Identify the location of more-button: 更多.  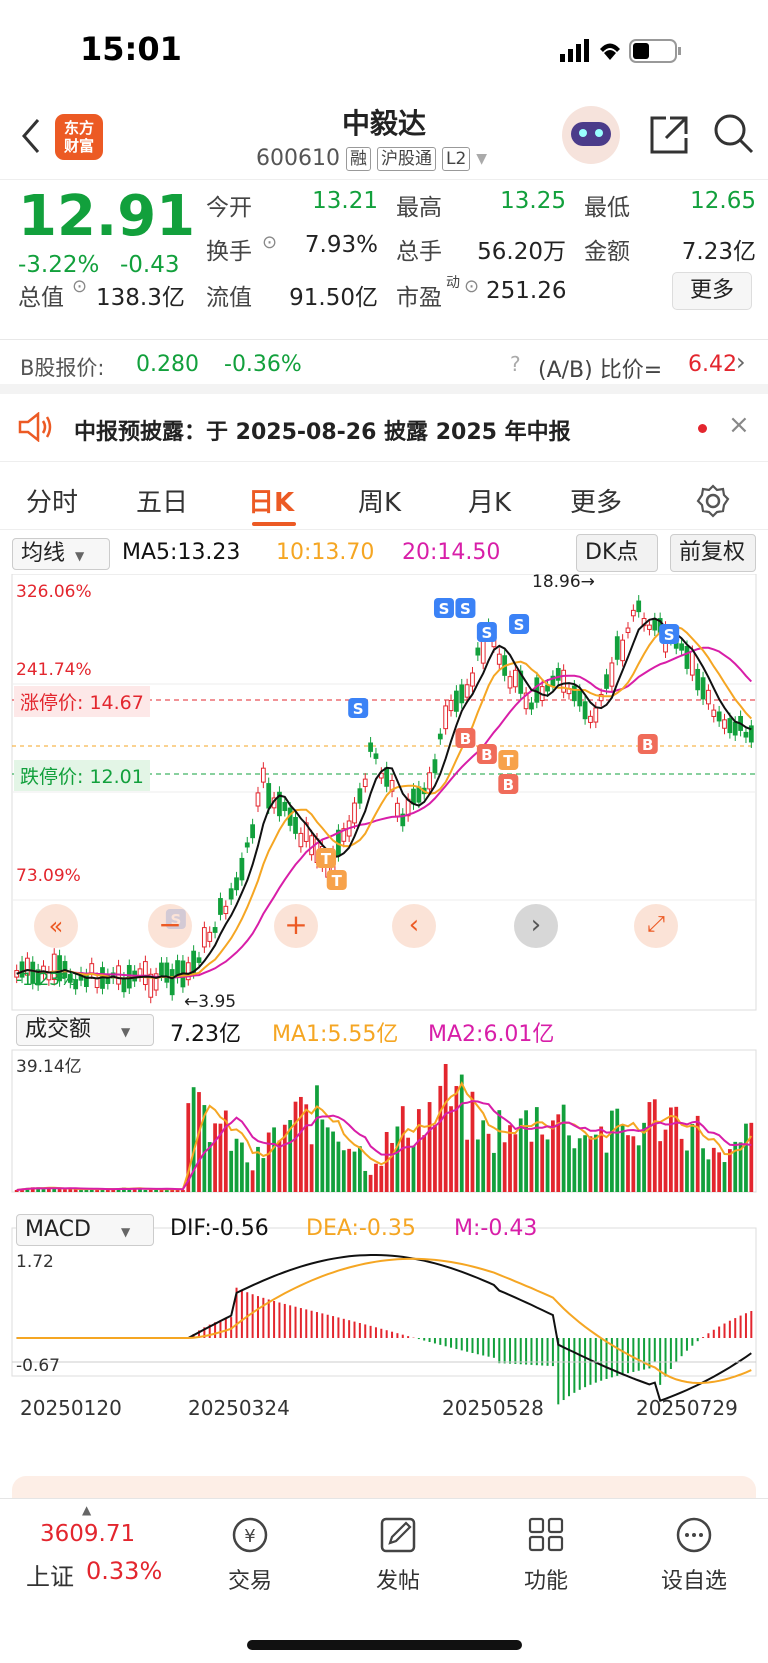
(712, 291).